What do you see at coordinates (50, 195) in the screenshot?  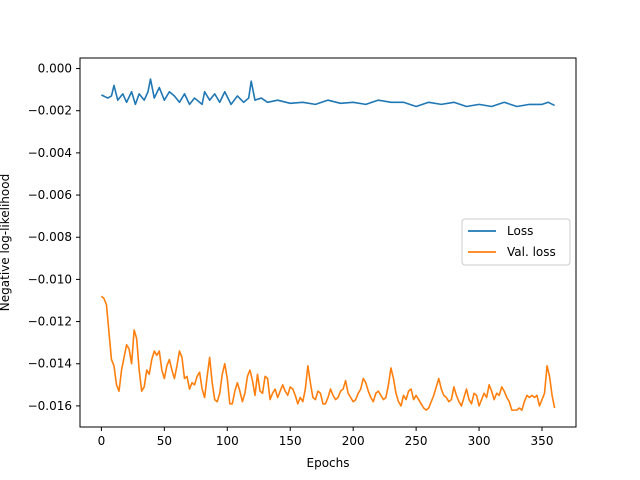 I see `y-tick-label: −0.006` at bounding box center [50, 195].